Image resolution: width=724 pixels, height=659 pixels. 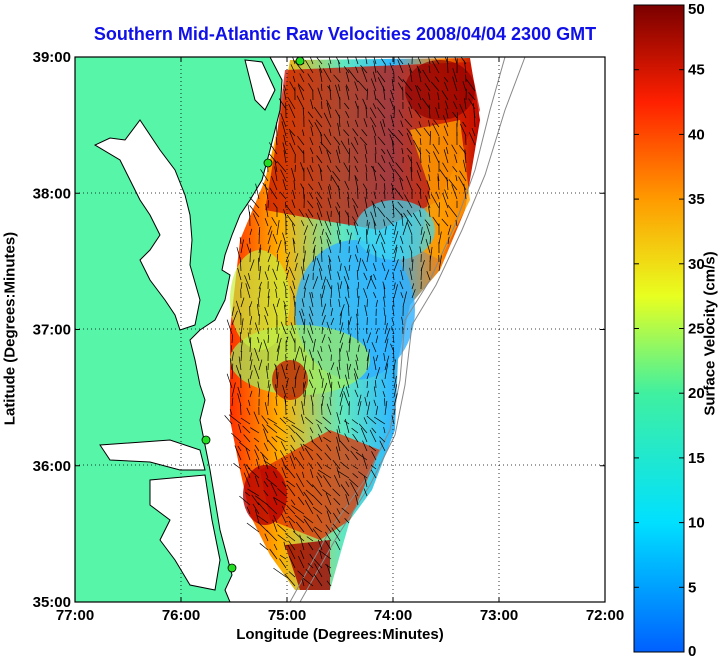 What do you see at coordinates (52, 466) in the screenshot?
I see `y-tick-label: 36:00` at bounding box center [52, 466].